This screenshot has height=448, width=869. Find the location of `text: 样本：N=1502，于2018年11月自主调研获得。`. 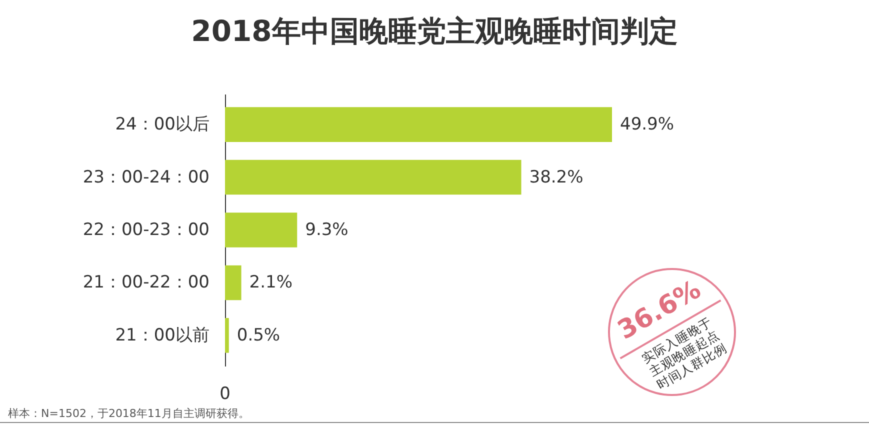

text: 样本：N=1502，于2018年11月自主调研获得。 is located at coordinates (129, 413).